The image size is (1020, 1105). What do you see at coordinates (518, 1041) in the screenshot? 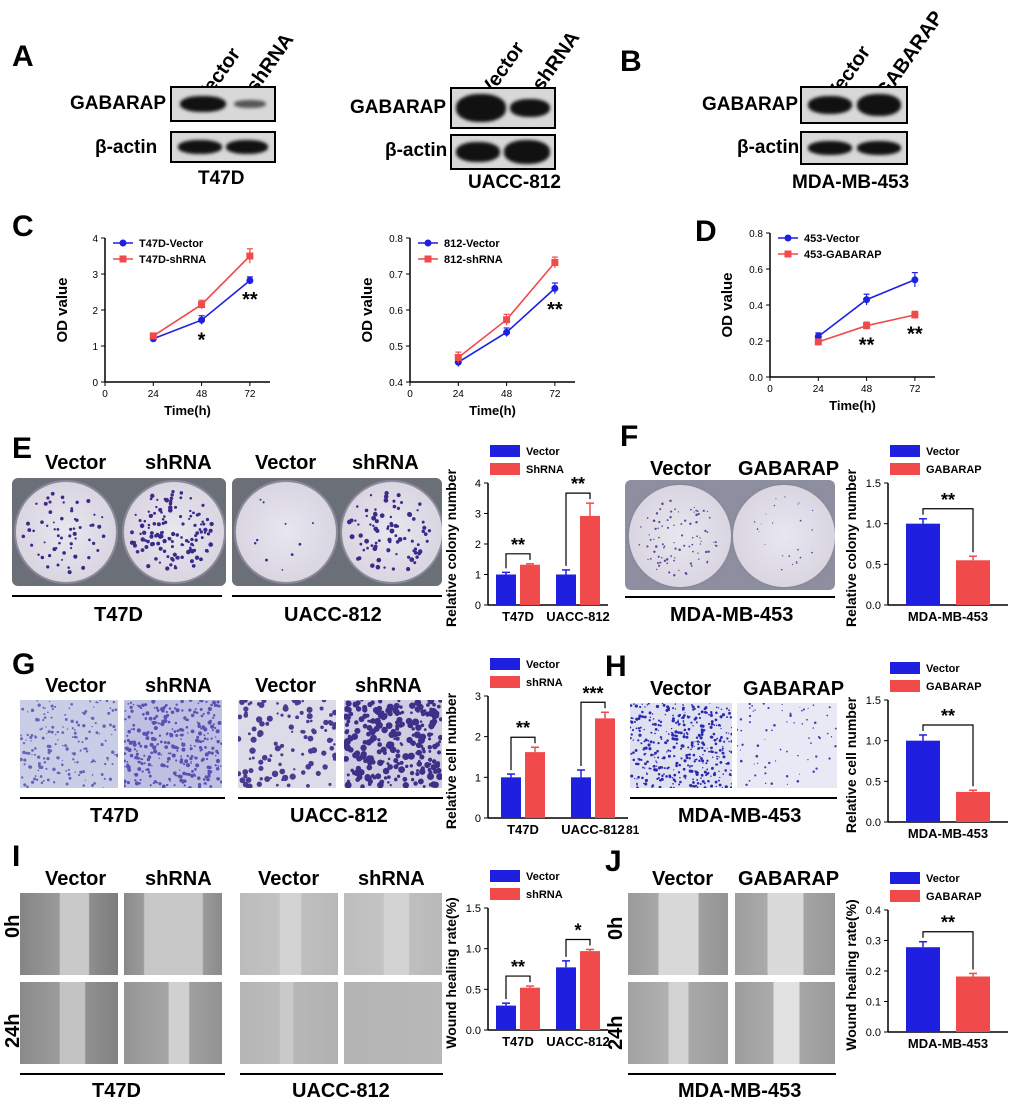
I see `x-tick-label: T47D` at bounding box center [518, 1041].